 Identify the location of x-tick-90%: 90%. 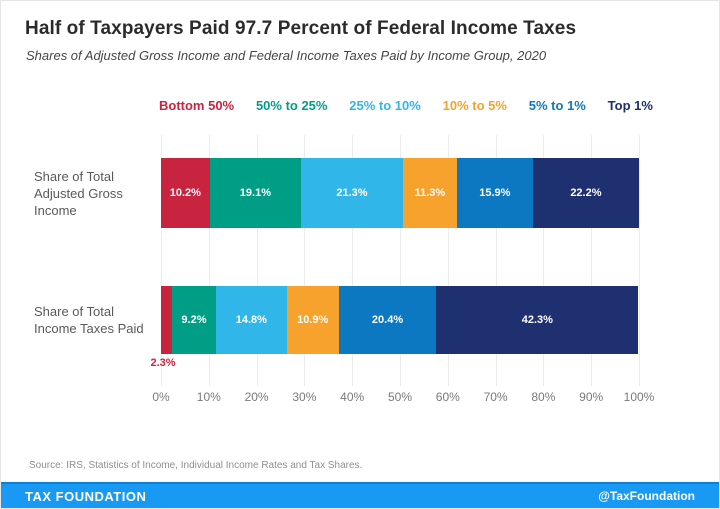
(591, 397).